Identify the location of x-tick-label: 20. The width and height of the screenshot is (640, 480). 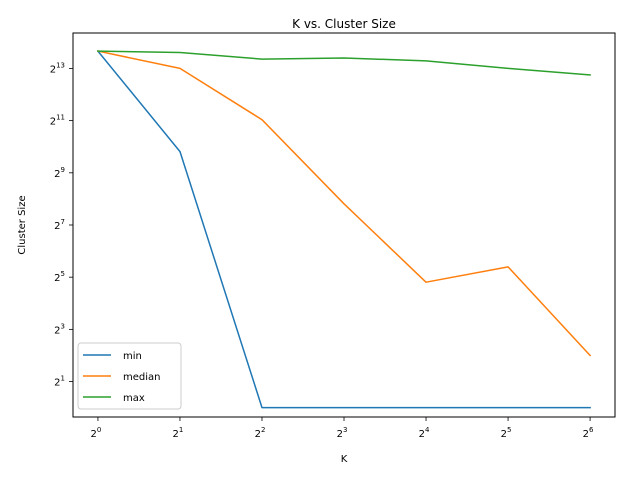
(96, 433).